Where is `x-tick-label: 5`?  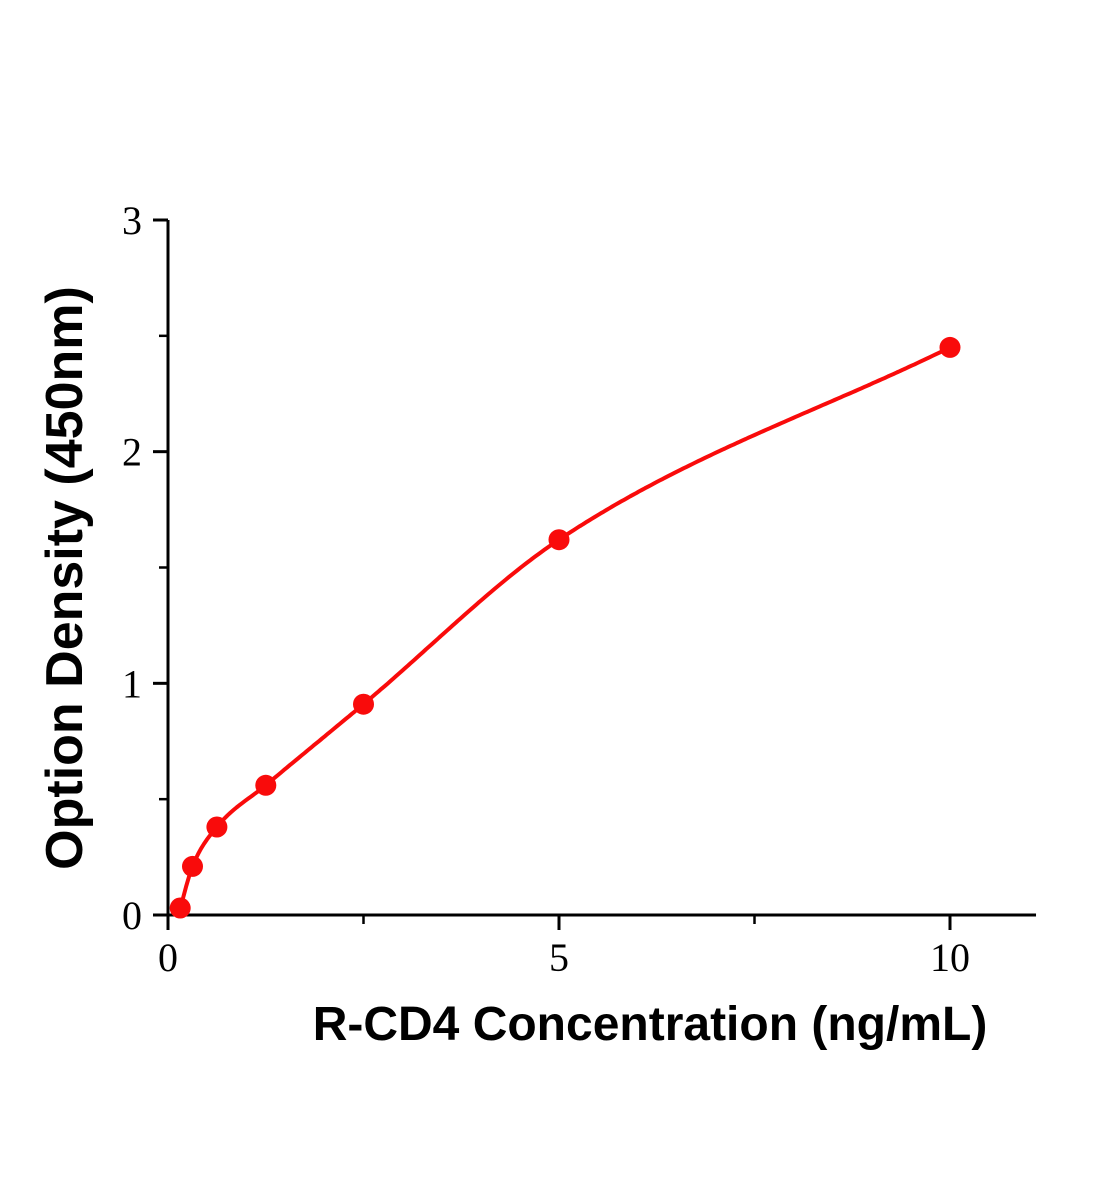 x-tick-label: 5 is located at coordinates (559, 957).